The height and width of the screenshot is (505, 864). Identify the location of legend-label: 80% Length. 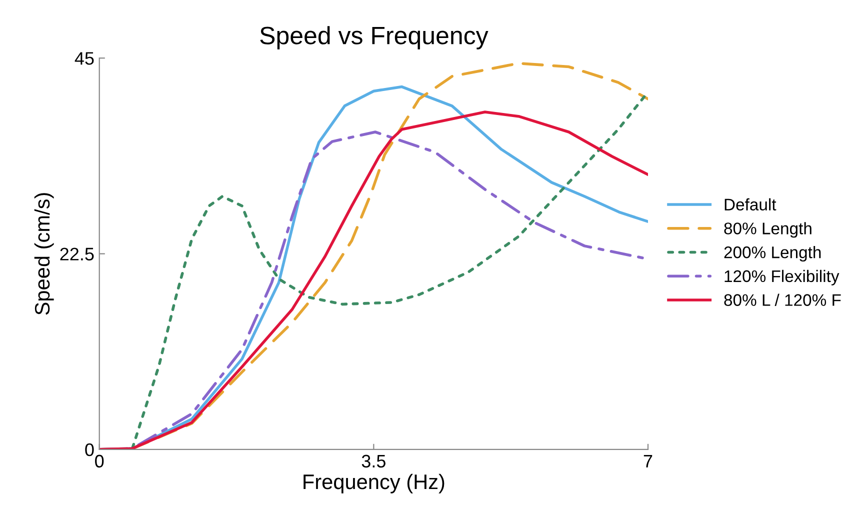
(768, 230).